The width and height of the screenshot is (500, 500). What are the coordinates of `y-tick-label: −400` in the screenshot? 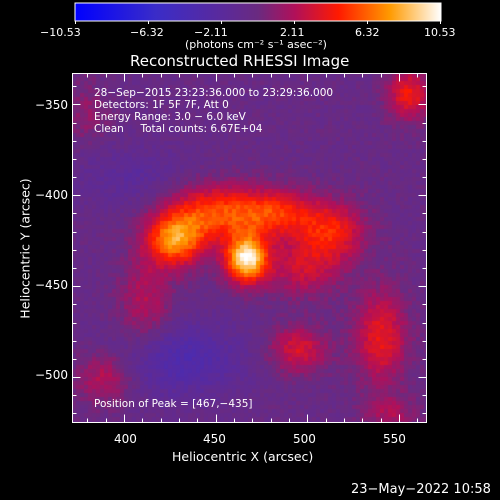 It's located at (51, 195).